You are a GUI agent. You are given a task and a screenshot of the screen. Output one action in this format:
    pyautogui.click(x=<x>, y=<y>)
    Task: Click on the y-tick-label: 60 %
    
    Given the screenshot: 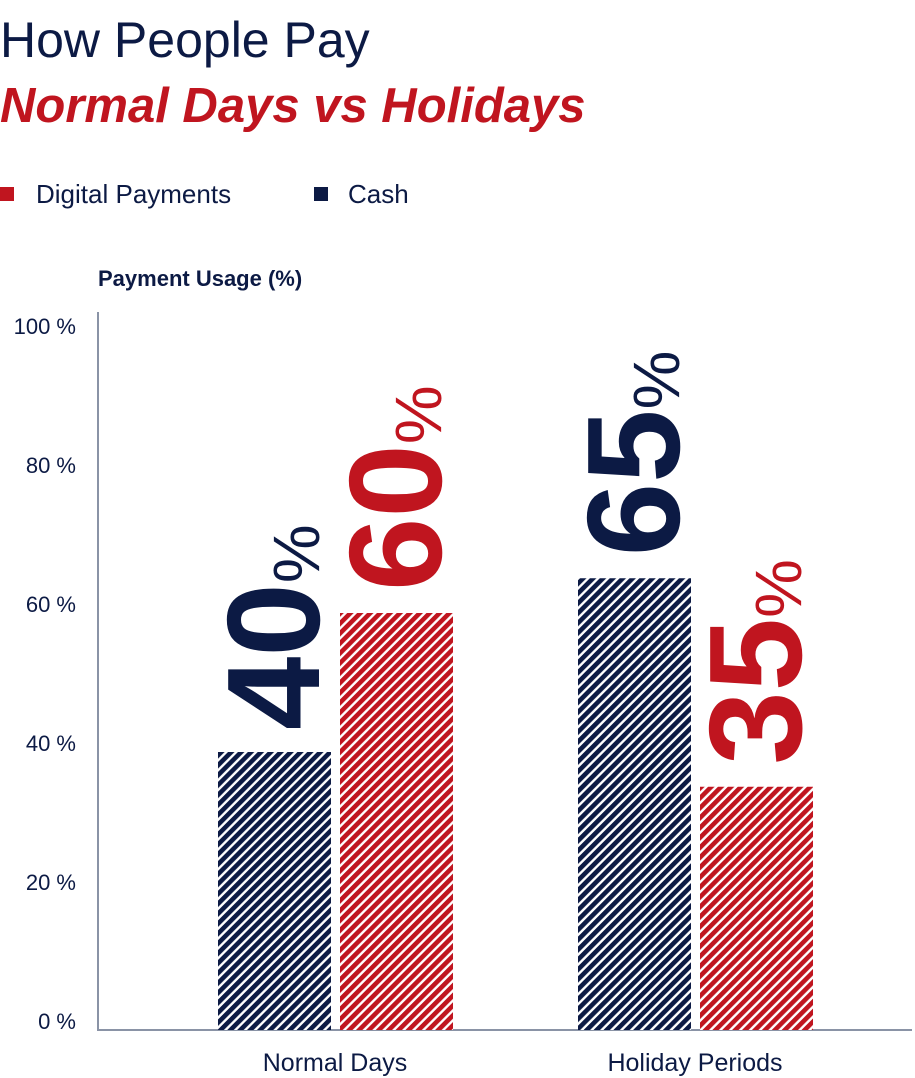 What is the action you would take?
    pyautogui.click(x=51, y=604)
    